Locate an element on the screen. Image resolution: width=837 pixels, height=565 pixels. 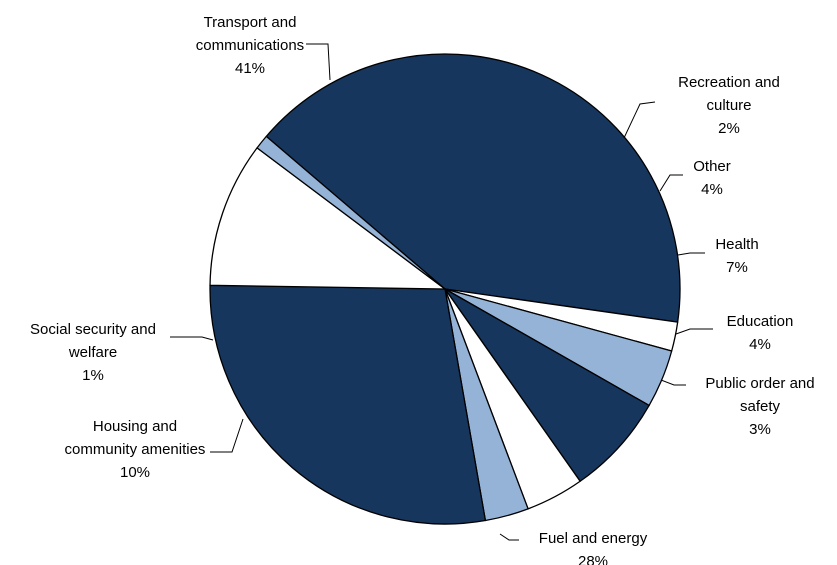
slice-name: Transport and is located at coordinates (250, 22).